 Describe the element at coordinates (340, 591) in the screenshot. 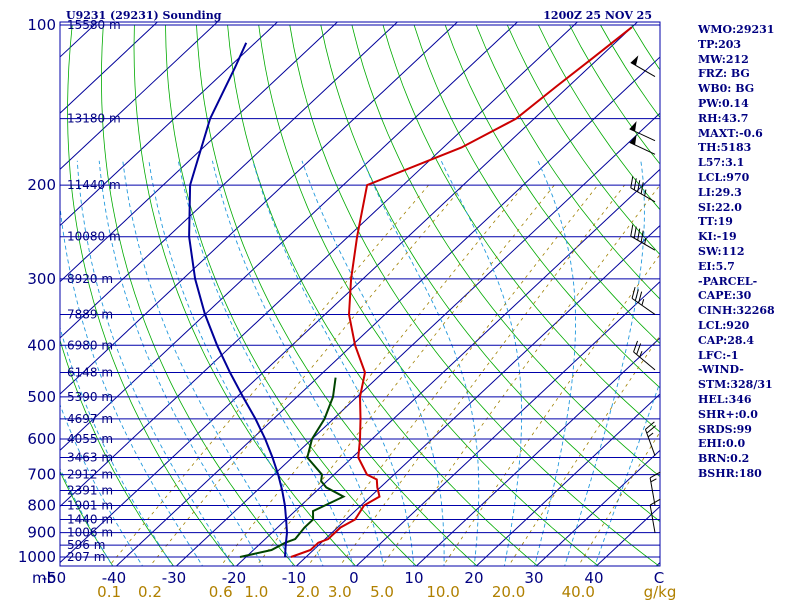

I see `mixing-ratio-label: 3.0` at that location.